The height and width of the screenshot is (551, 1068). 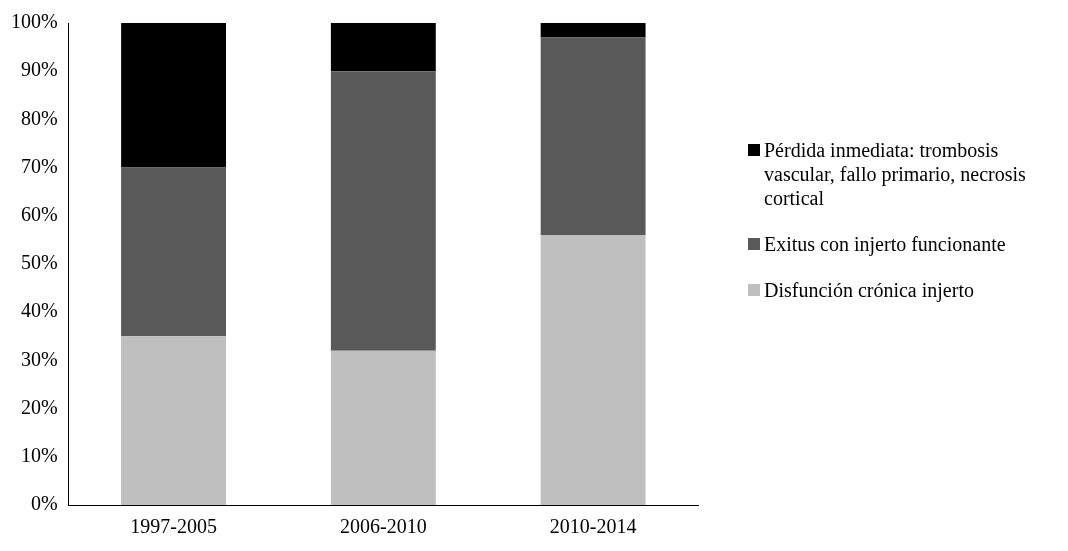 What do you see at coordinates (885, 244) in the screenshot?
I see `legend-label: Exitus con injerto funcionante` at bounding box center [885, 244].